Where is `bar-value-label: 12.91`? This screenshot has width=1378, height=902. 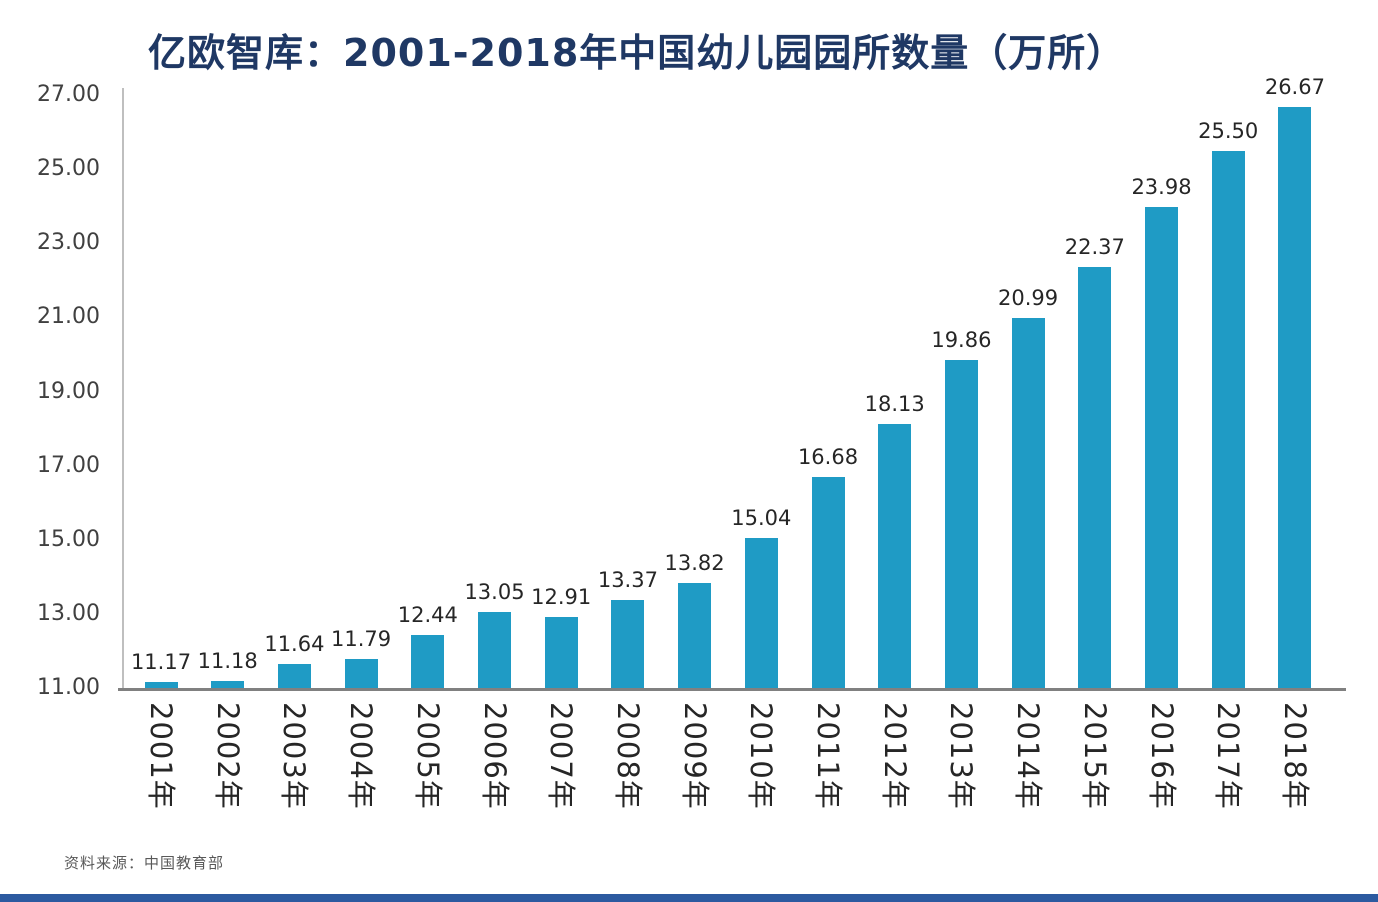 bar-value-label: 12.91 is located at coordinates (561, 597).